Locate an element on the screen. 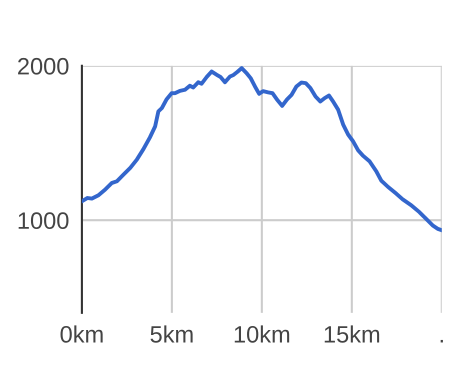 The image size is (468, 372). x-tick-label: 10km is located at coordinates (262, 334).